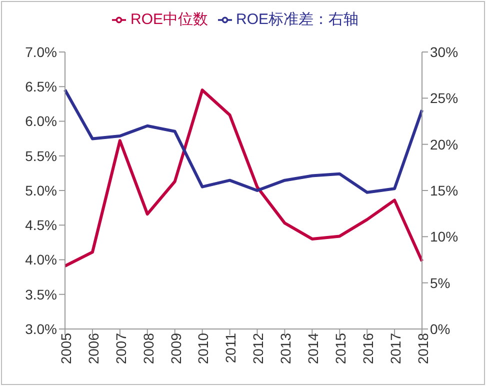 This screenshot has height=386, width=486. I want to click on x-tick-label: 2014, so click(313, 348).